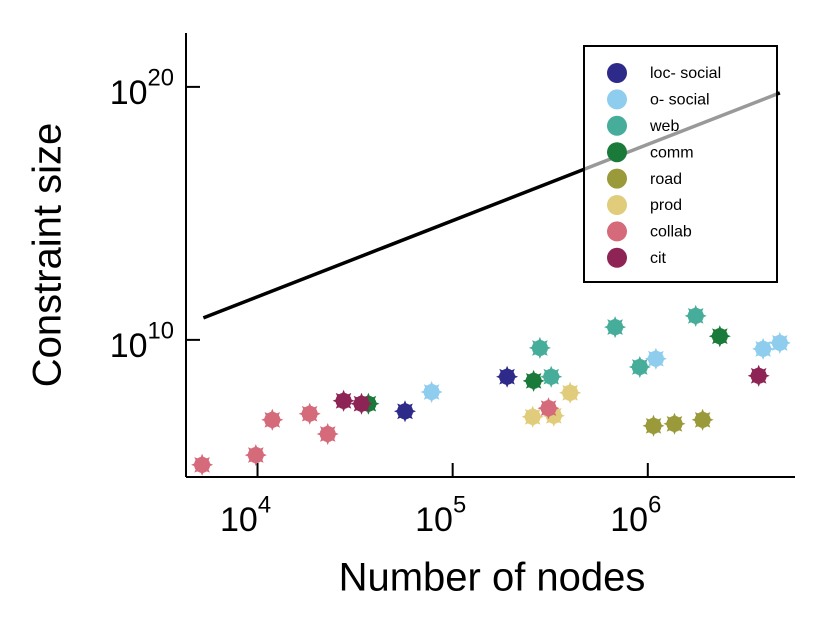 This screenshot has height=628, width=830. What do you see at coordinates (635, 515) in the screenshot?
I see `tick-label: 10⁶` at bounding box center [635, 515].